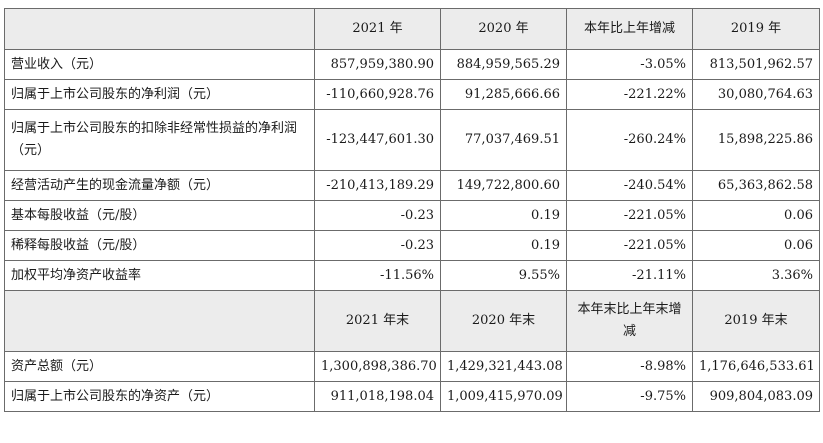  What do you see at coordinates (503, 140) in the screenshot?
I see `value-cell: 77,037,469.51` at bounding box center [503, 140].